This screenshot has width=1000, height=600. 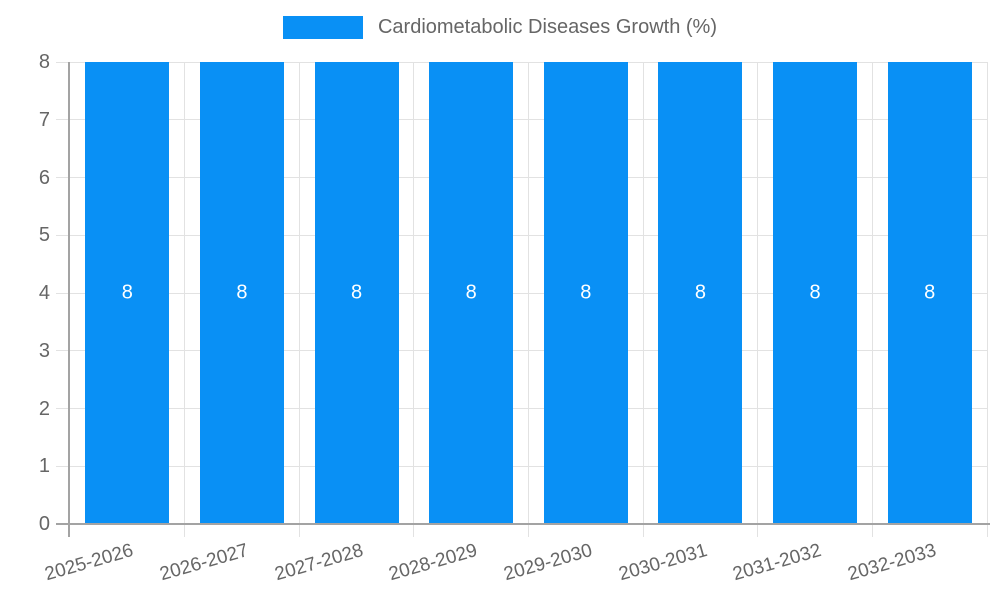 What do you see at coordinates (44, 524) in the screenshot?
I see `y-tick-label: 0` at bounding box center [44, 524].